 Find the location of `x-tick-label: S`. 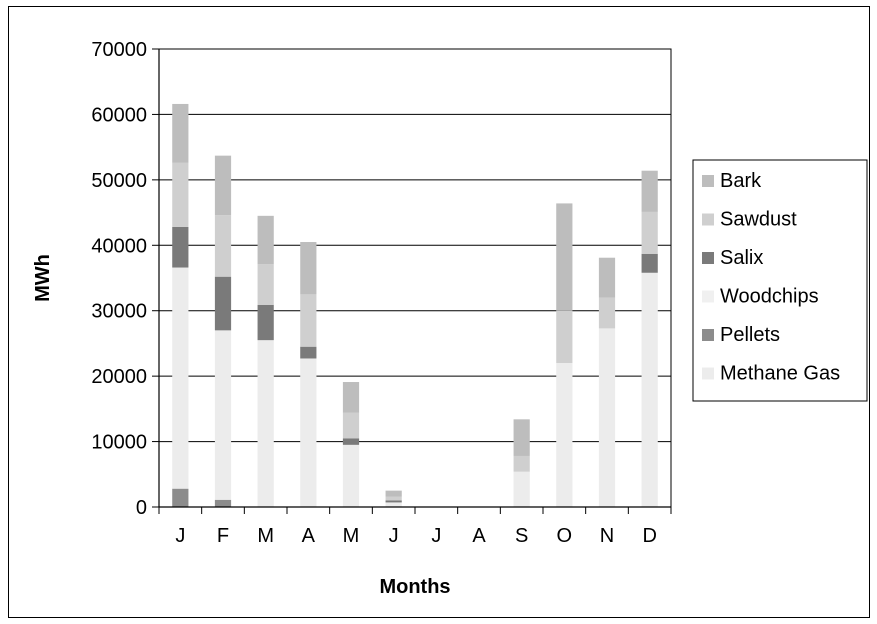

x-tick-label: S is located at coordinates (521, 536).